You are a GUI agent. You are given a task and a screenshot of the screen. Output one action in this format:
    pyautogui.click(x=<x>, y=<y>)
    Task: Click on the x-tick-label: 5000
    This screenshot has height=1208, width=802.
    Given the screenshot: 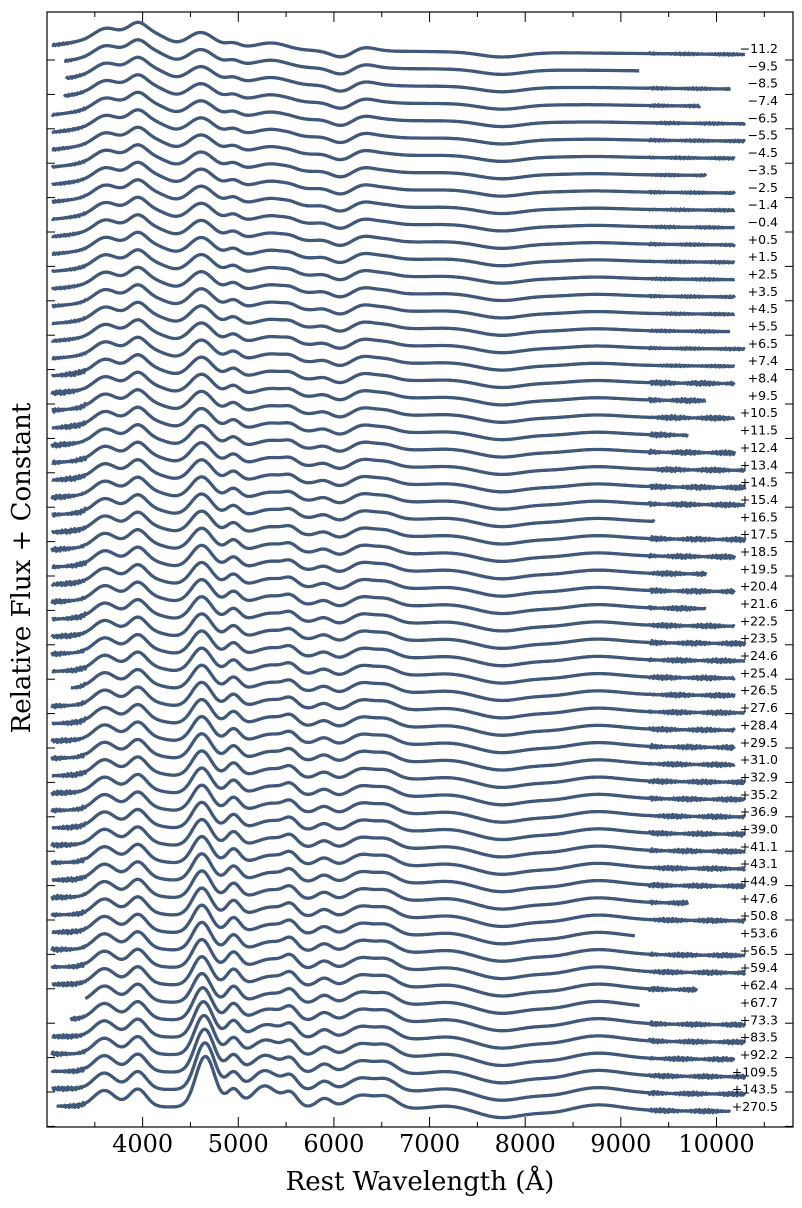 What is the action you would take?
    pyautogui.click(x=238, y=1144)
    